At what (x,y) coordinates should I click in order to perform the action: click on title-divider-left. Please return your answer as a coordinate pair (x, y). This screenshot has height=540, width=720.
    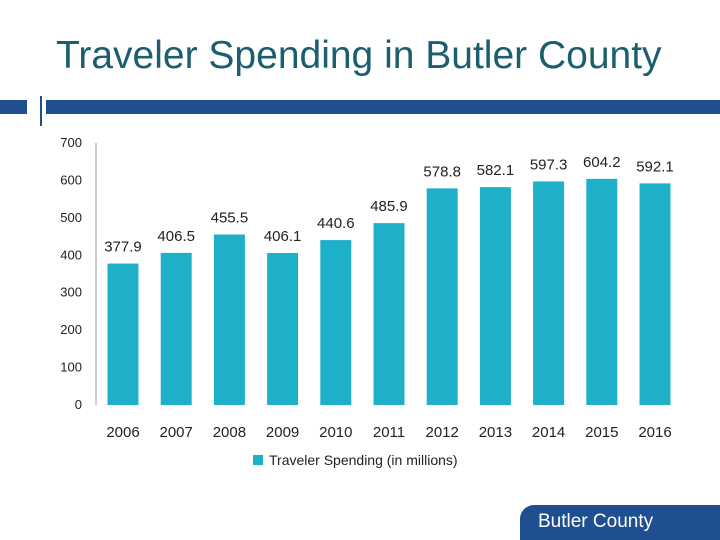
    Looking at the image, I should click on (13, 107).